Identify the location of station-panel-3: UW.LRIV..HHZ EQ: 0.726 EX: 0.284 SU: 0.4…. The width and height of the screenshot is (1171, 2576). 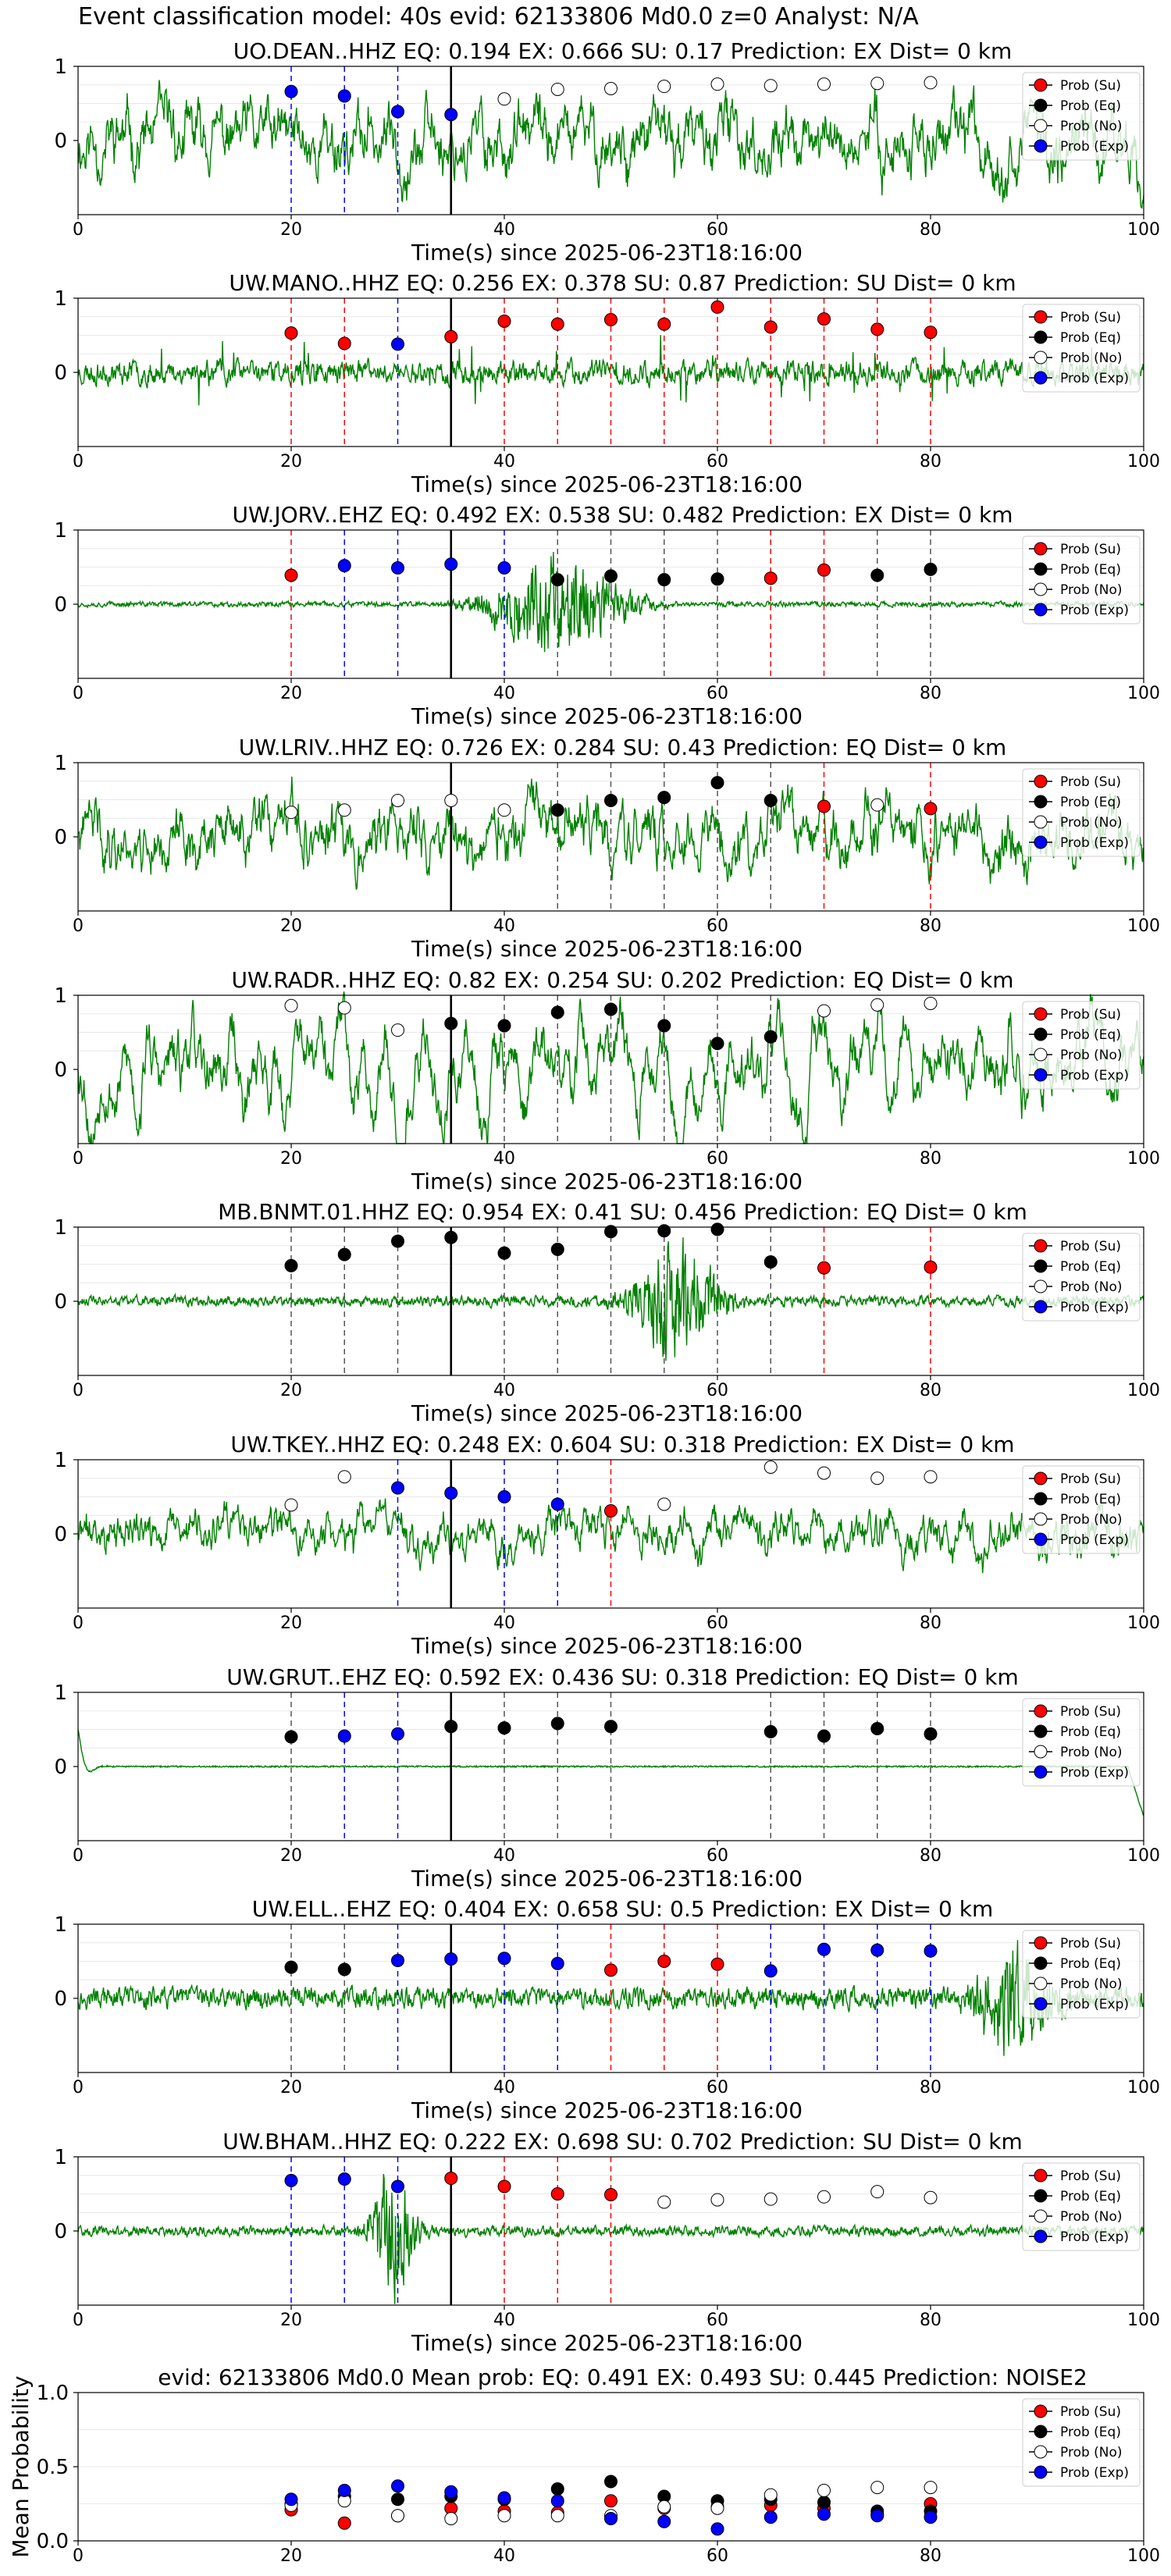
(607, 848).